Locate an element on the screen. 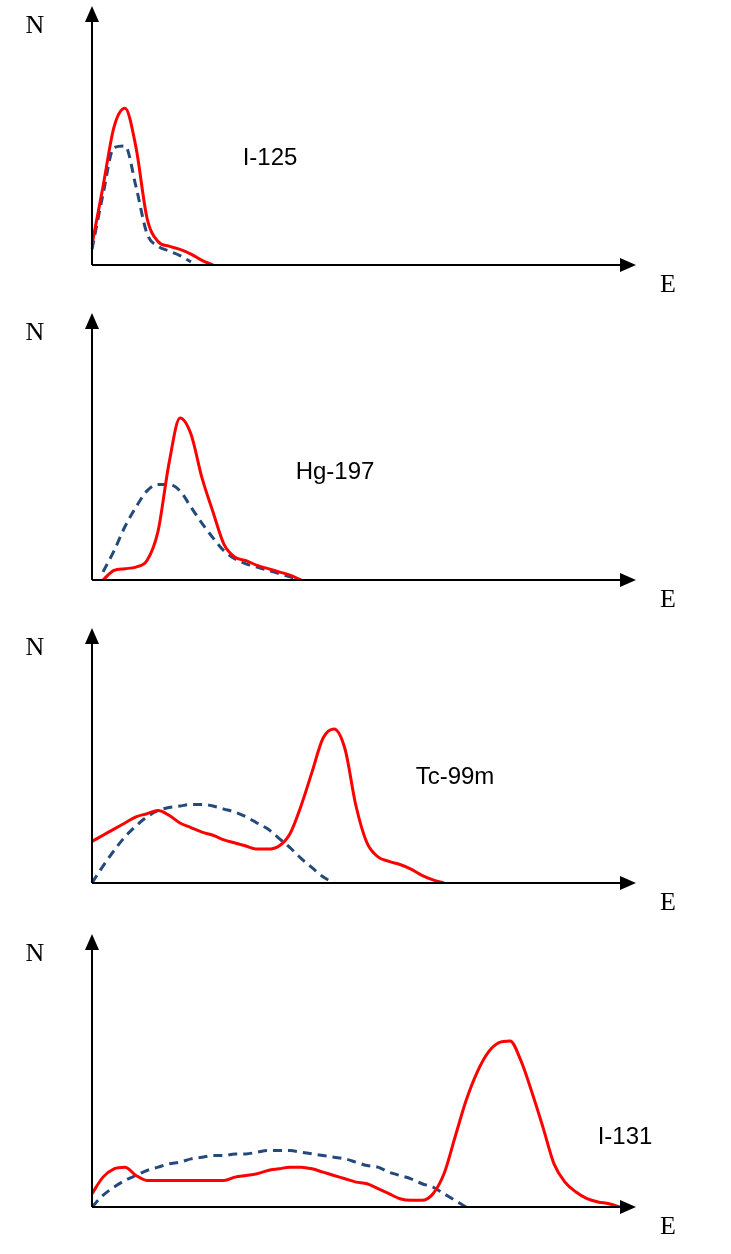  annotation: I-131 is located at coordinates (625, 1135).